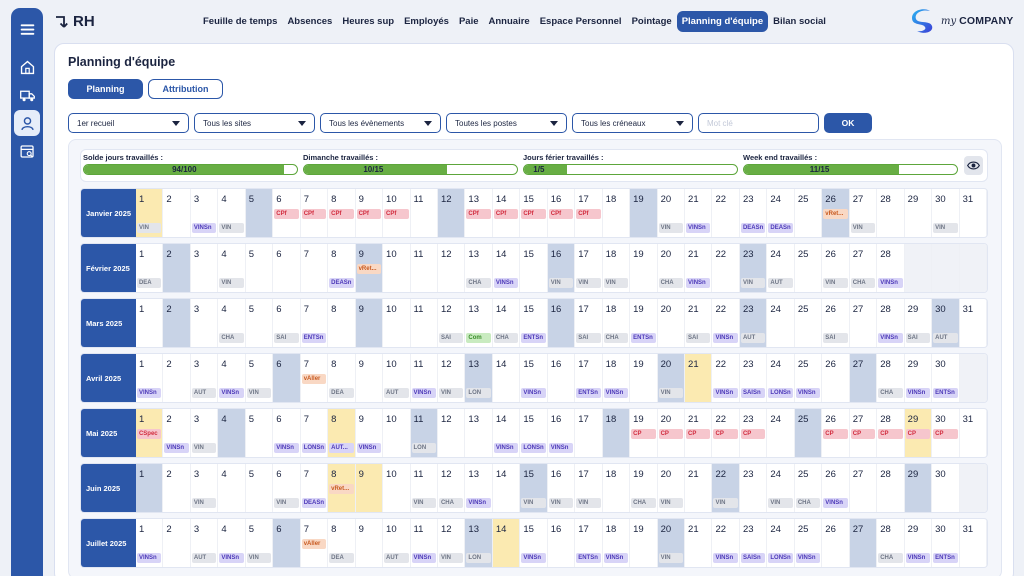 Image resolution: width=1024 pixels, height=576 pixels. I want to click on day-cell: 21, so click(699, 378).